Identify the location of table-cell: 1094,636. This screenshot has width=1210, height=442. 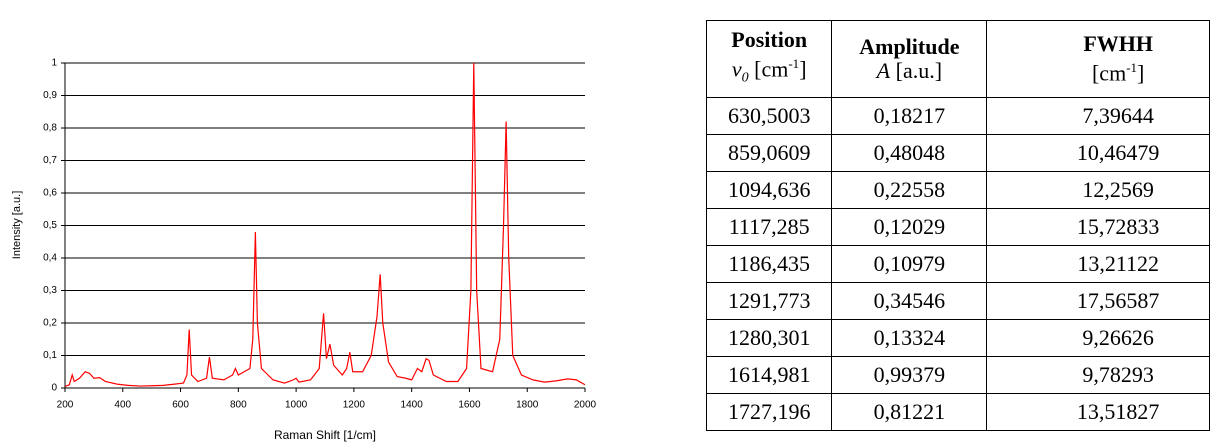
(769, 190).